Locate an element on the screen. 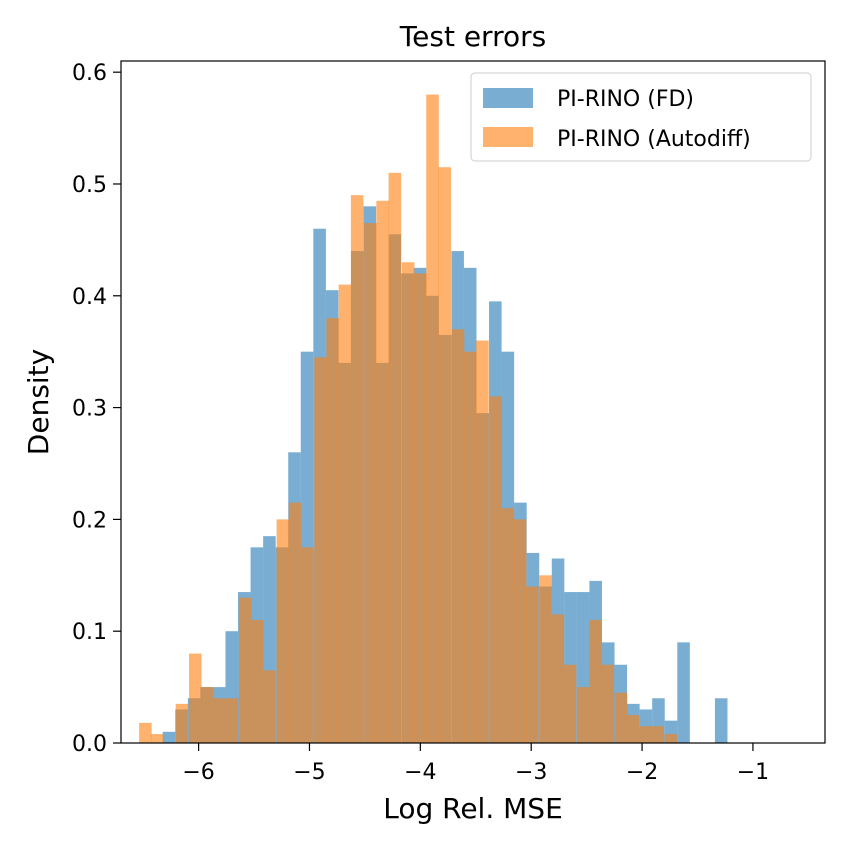  x-tick-label: −6 is located at coordinates (198, 772).